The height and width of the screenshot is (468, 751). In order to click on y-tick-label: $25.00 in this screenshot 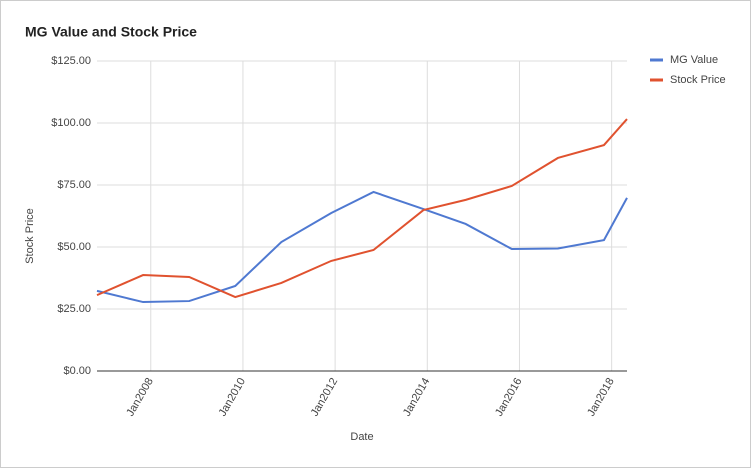, I will do `click(74, 309)`.